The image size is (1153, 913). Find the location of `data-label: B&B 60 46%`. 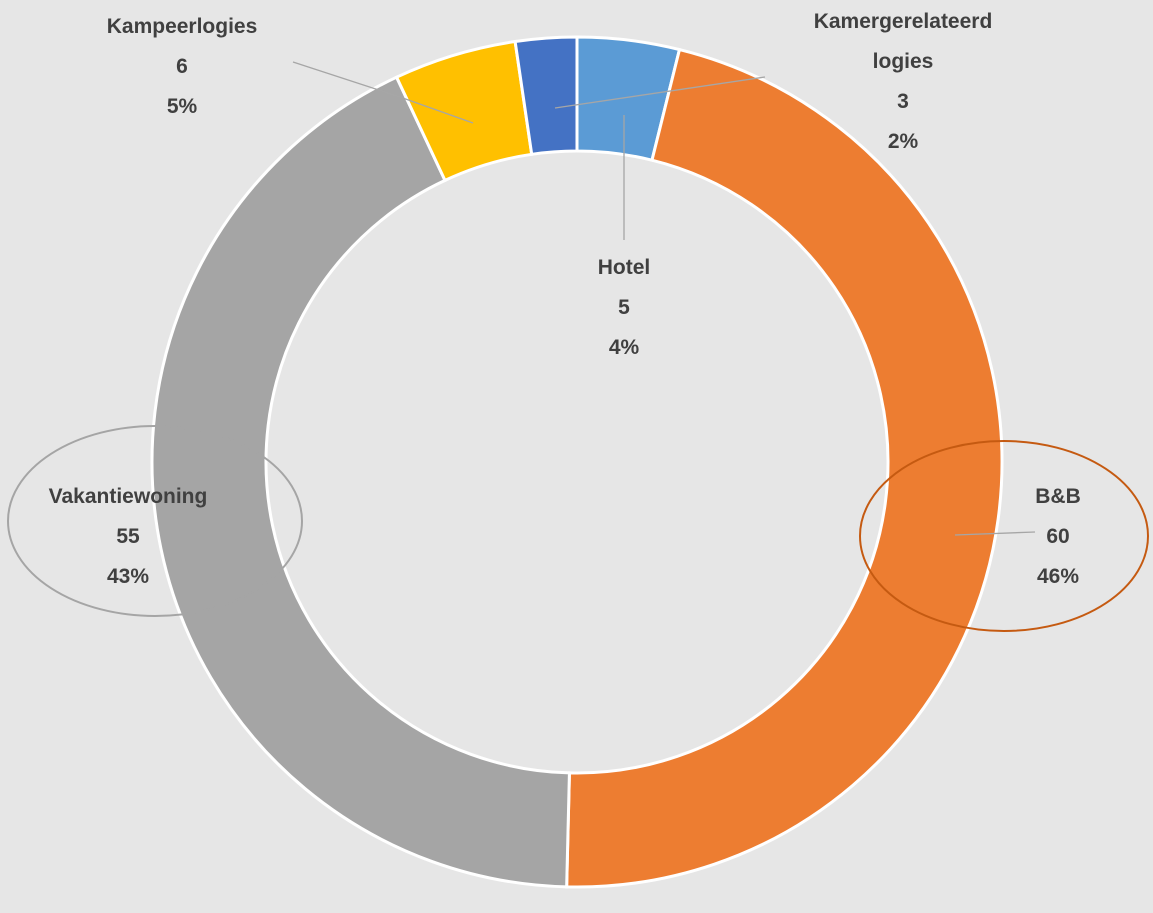

data-label: B&B 60 46% is located at coordinates (1058, 537).